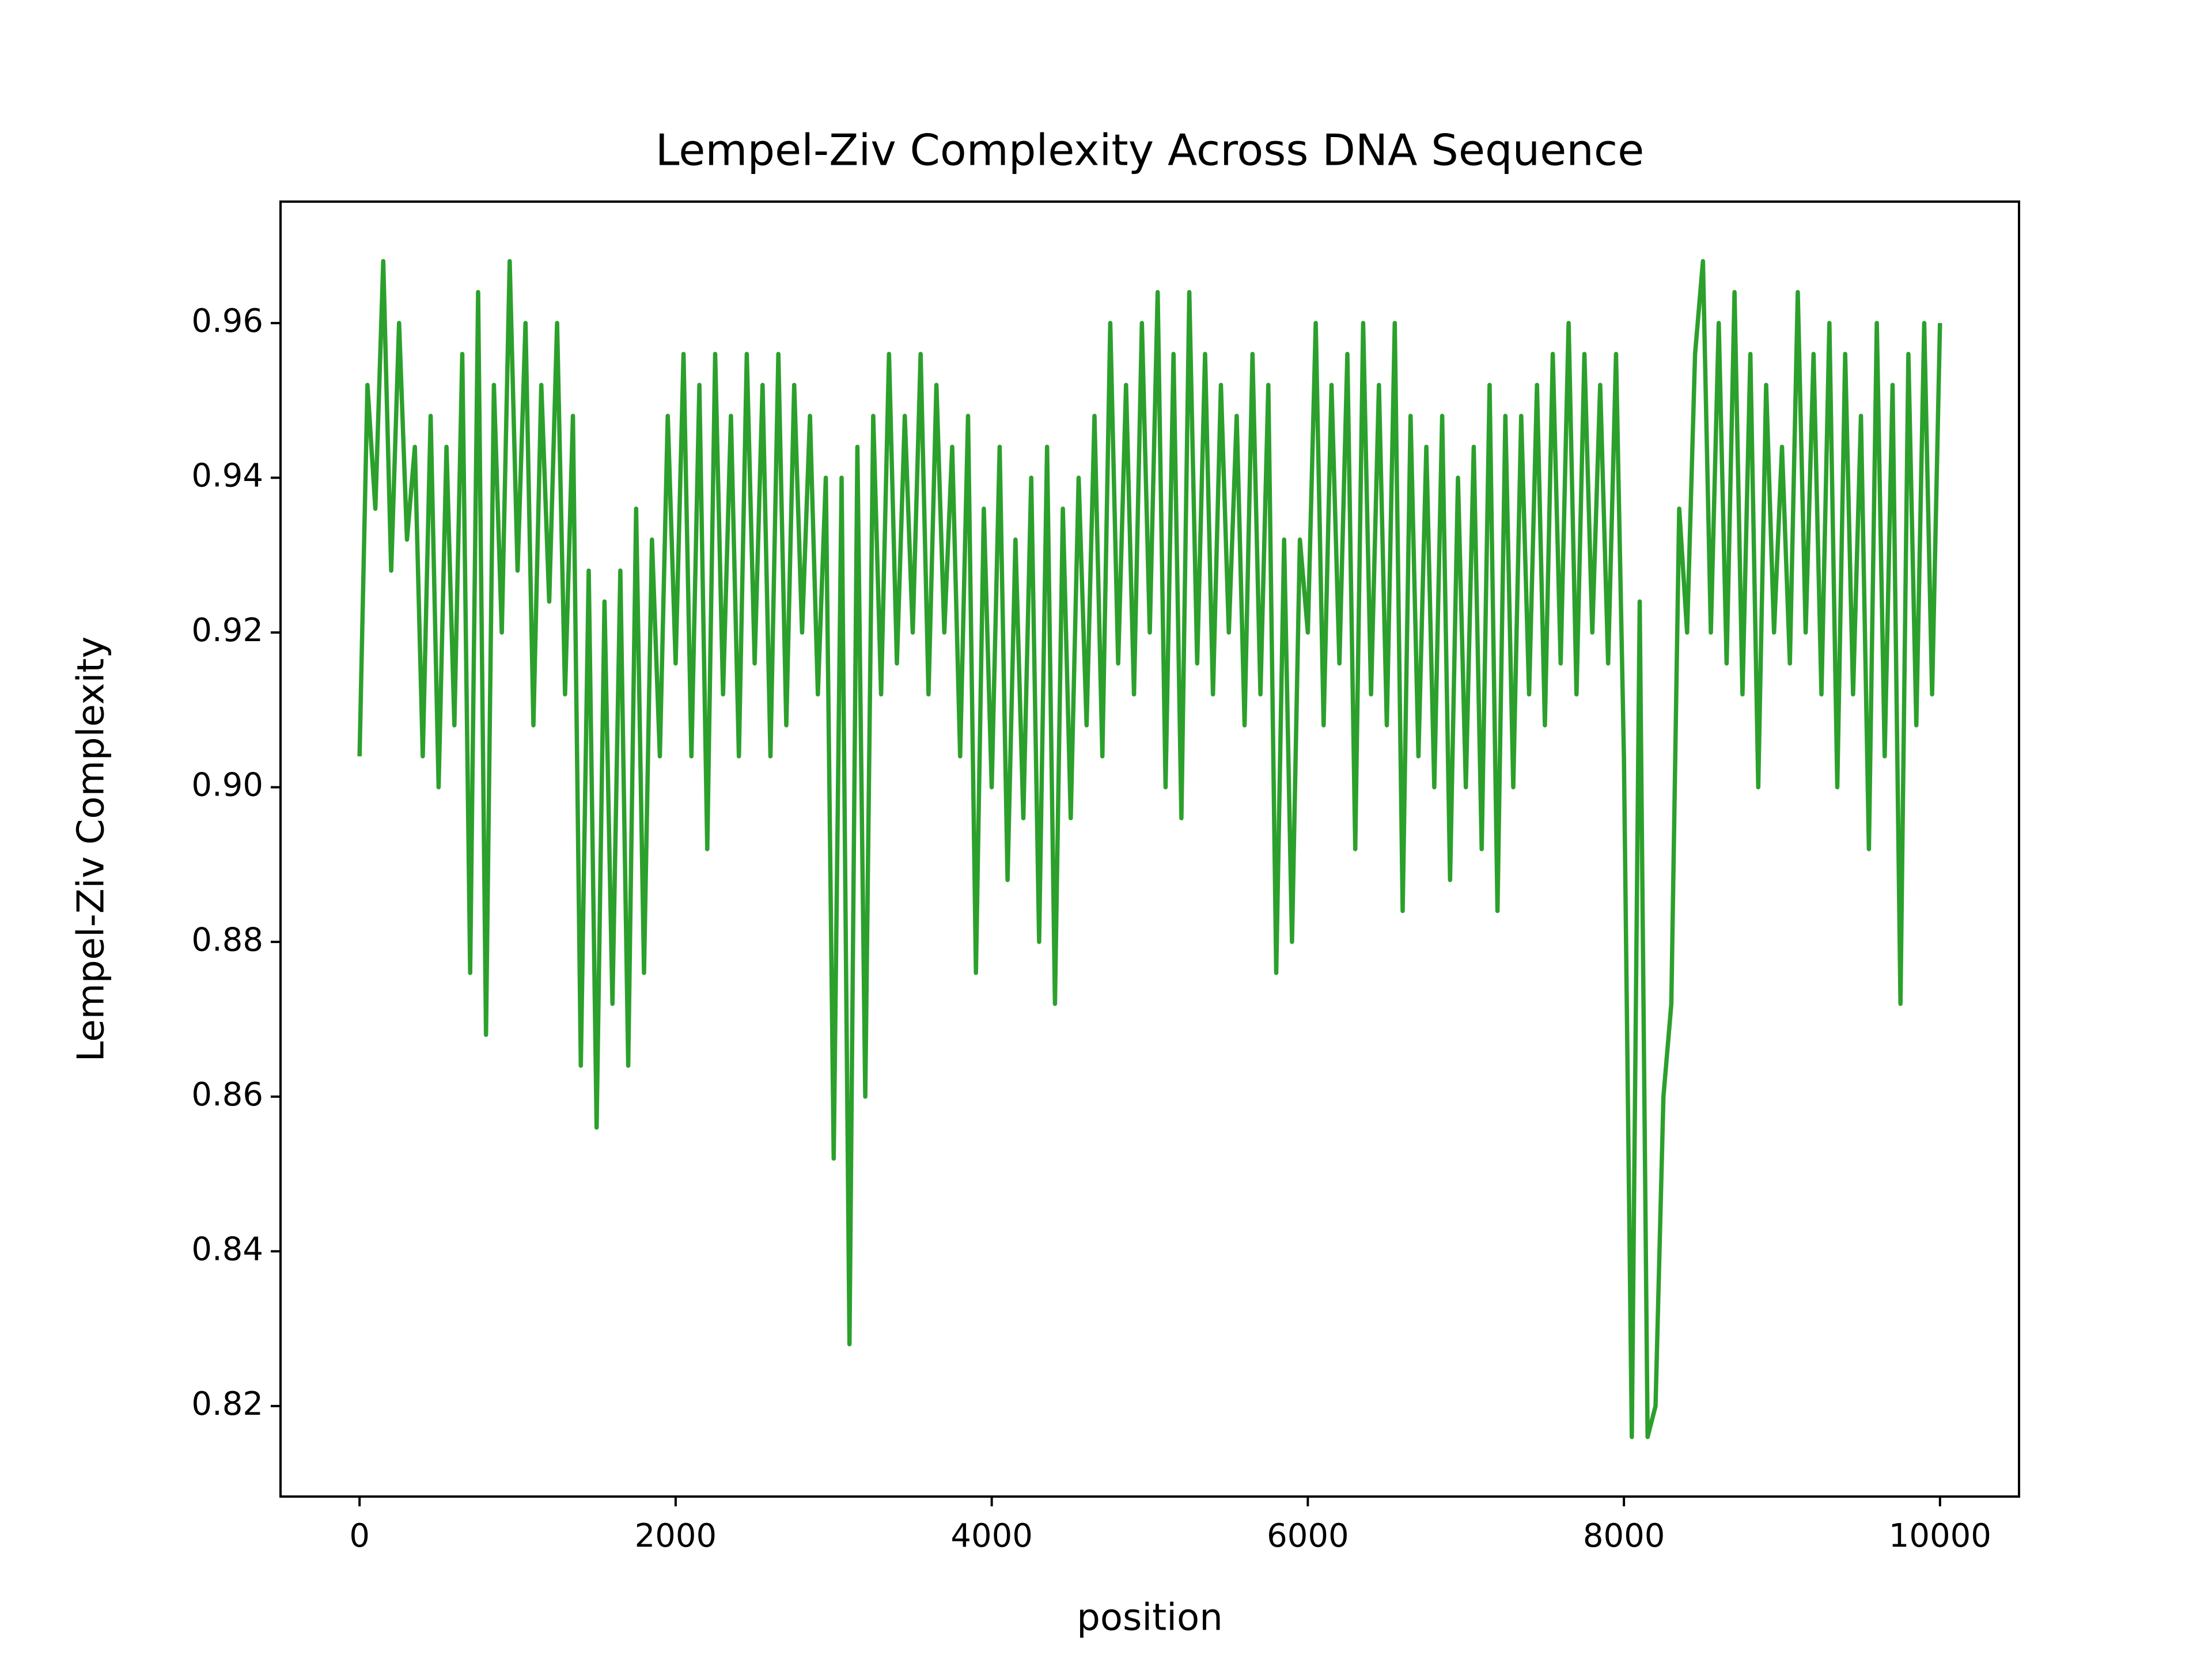 Image resolution: width=2212 pixels, height=1659 pixels. I want to click on y-axis-label: Lempel-Ziv Complexity, so click(91, 849).